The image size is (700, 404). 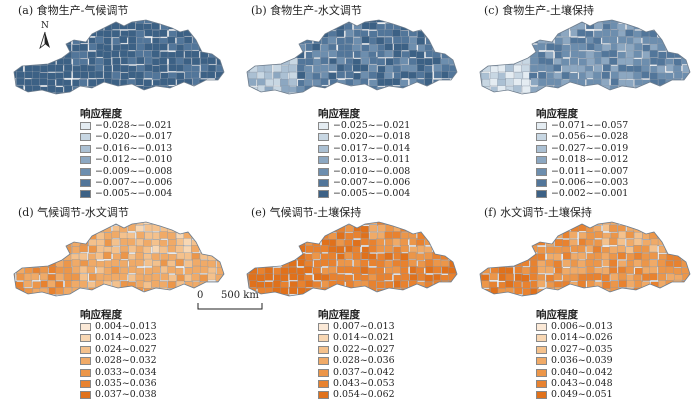 I want to click on legend-label: 0.014~0.026, so click(x=582, y=338).